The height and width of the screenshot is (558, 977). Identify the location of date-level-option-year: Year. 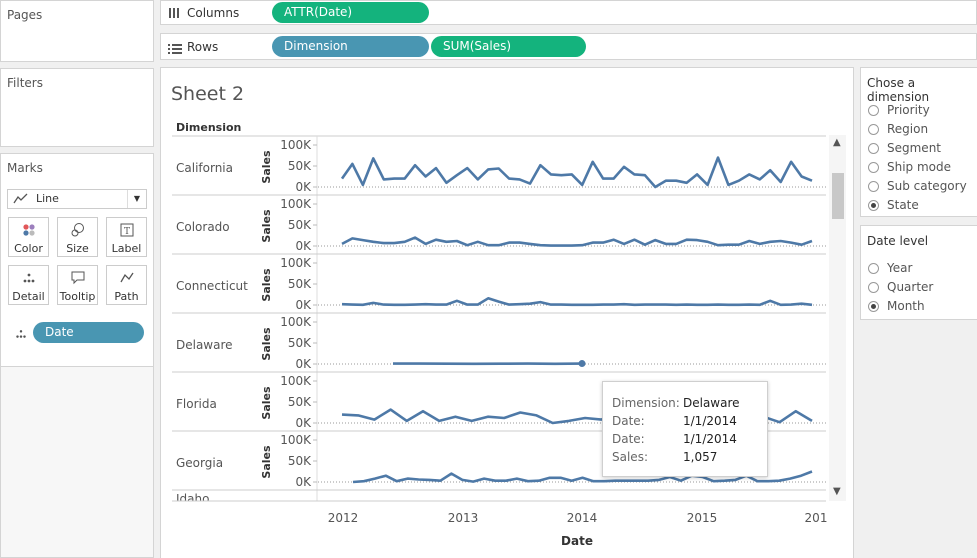
(890, 268).